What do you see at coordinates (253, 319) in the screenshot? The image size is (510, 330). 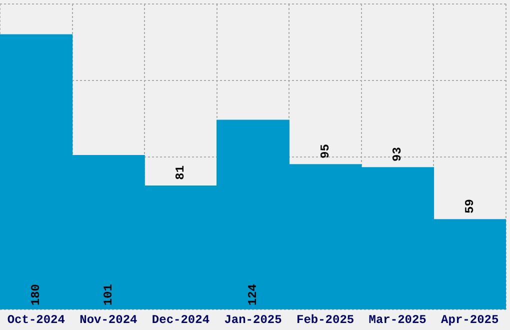 I see `x-tick-label: Jan-2025` at bounding box center [253, 319].